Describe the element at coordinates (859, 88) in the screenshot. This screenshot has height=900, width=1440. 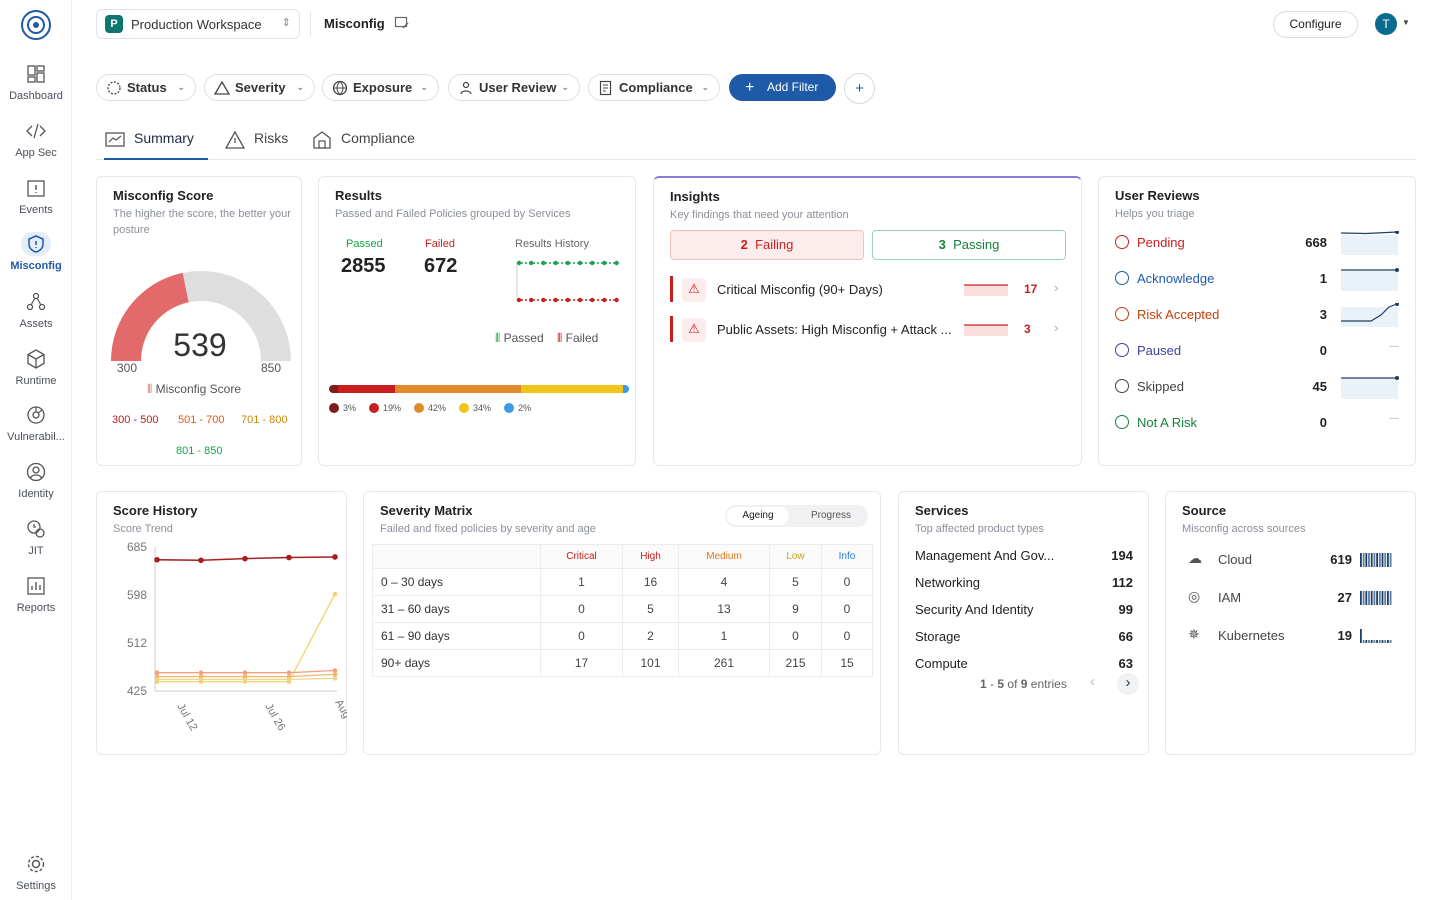
I see `add-button: +` at that location.